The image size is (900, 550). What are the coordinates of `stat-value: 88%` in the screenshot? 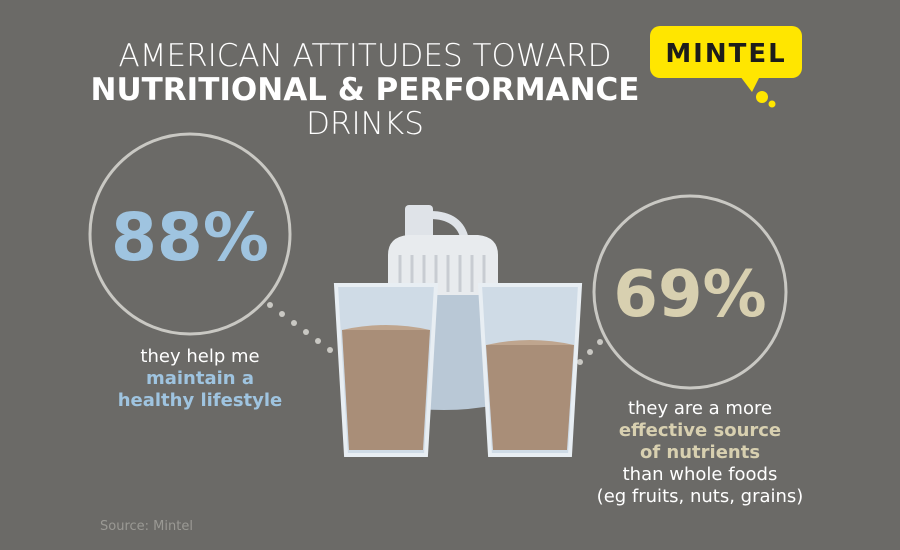 It's located at (190, 237).